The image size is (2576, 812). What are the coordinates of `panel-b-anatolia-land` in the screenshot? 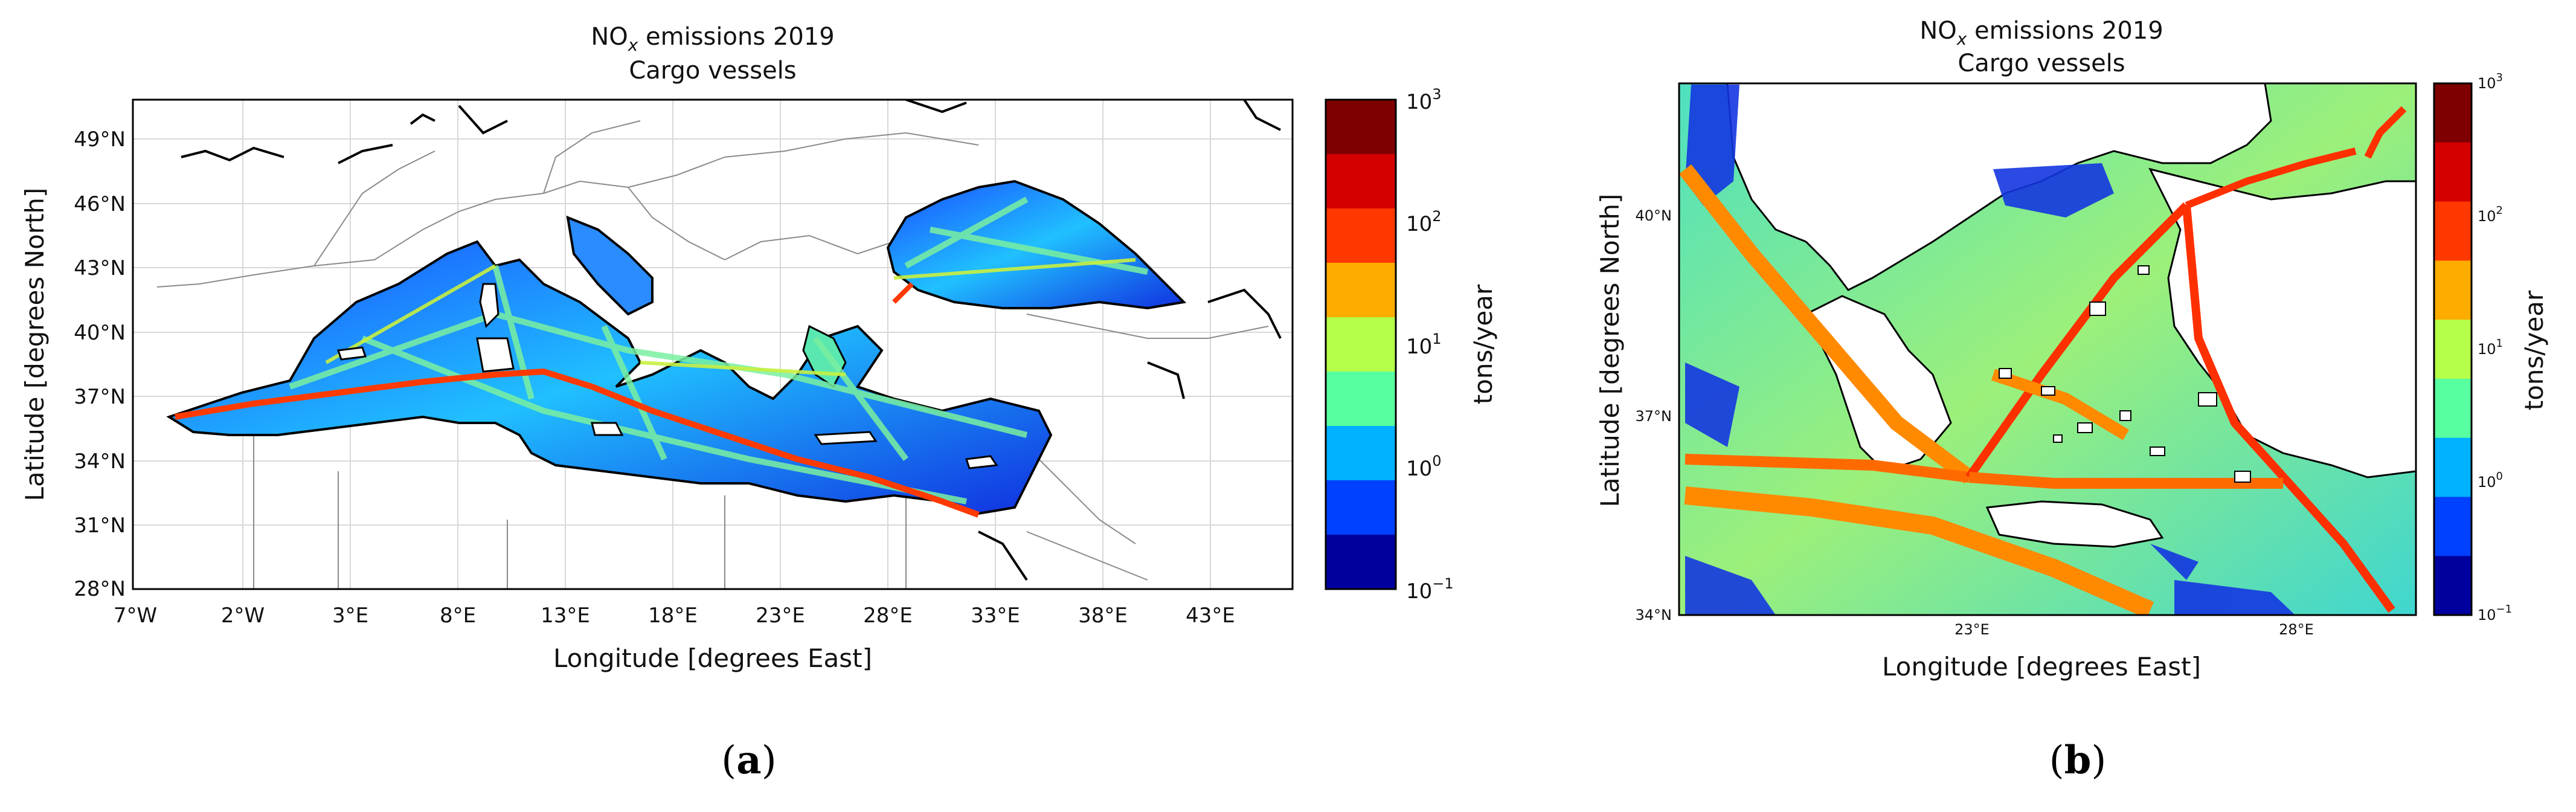 It's located at (2282, 322).